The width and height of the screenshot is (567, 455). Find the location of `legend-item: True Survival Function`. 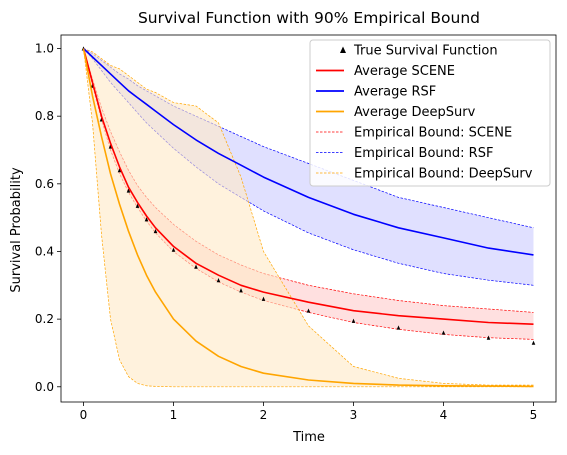

legend-item: True Survival Function is located at coordinates (419, 51).